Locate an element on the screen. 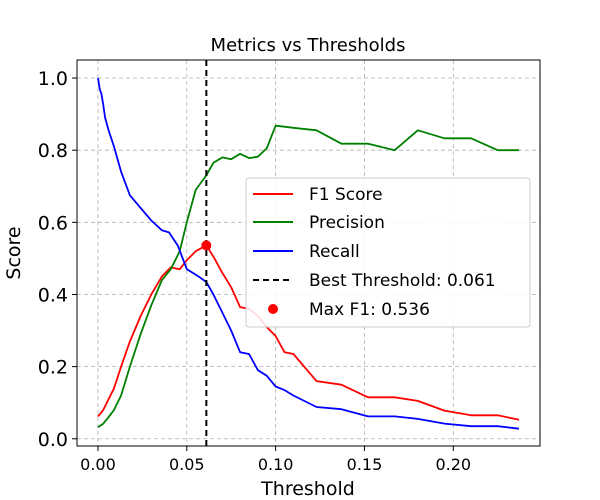 The width and height of the screenshot is (600, 500). x-tick-label: 0.15 is located at coordinates (365, 464).